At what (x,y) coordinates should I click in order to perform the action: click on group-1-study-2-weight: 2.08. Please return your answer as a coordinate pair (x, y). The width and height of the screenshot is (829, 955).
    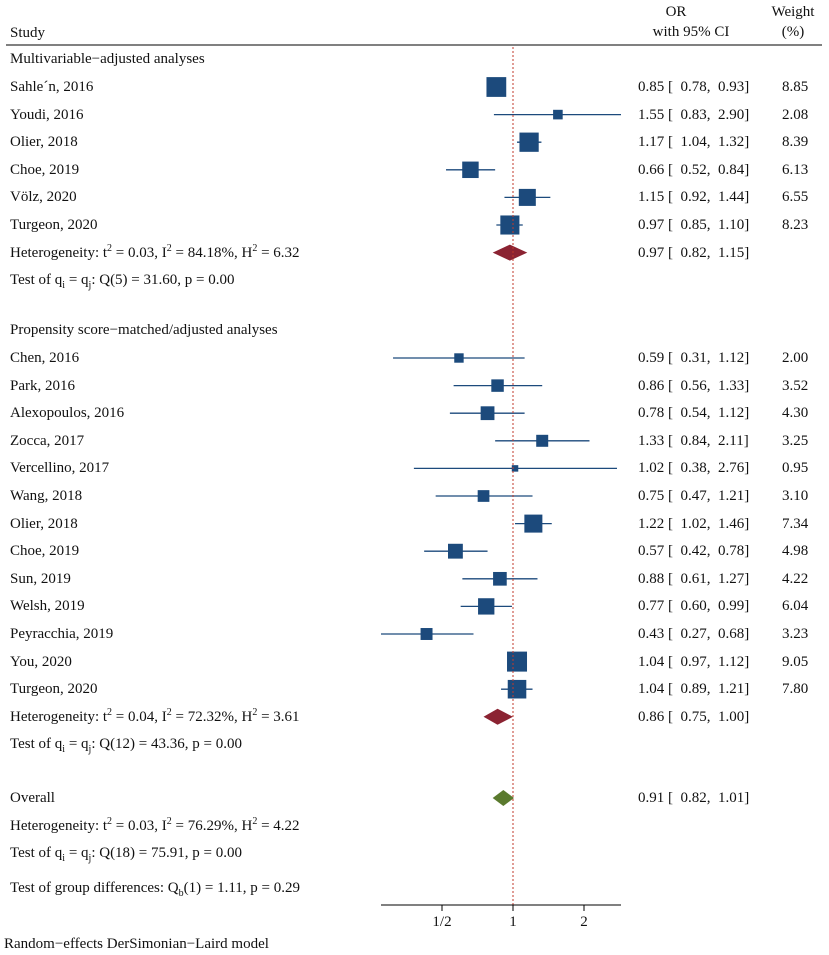
    Looking at the image, I should click on (795, 114).